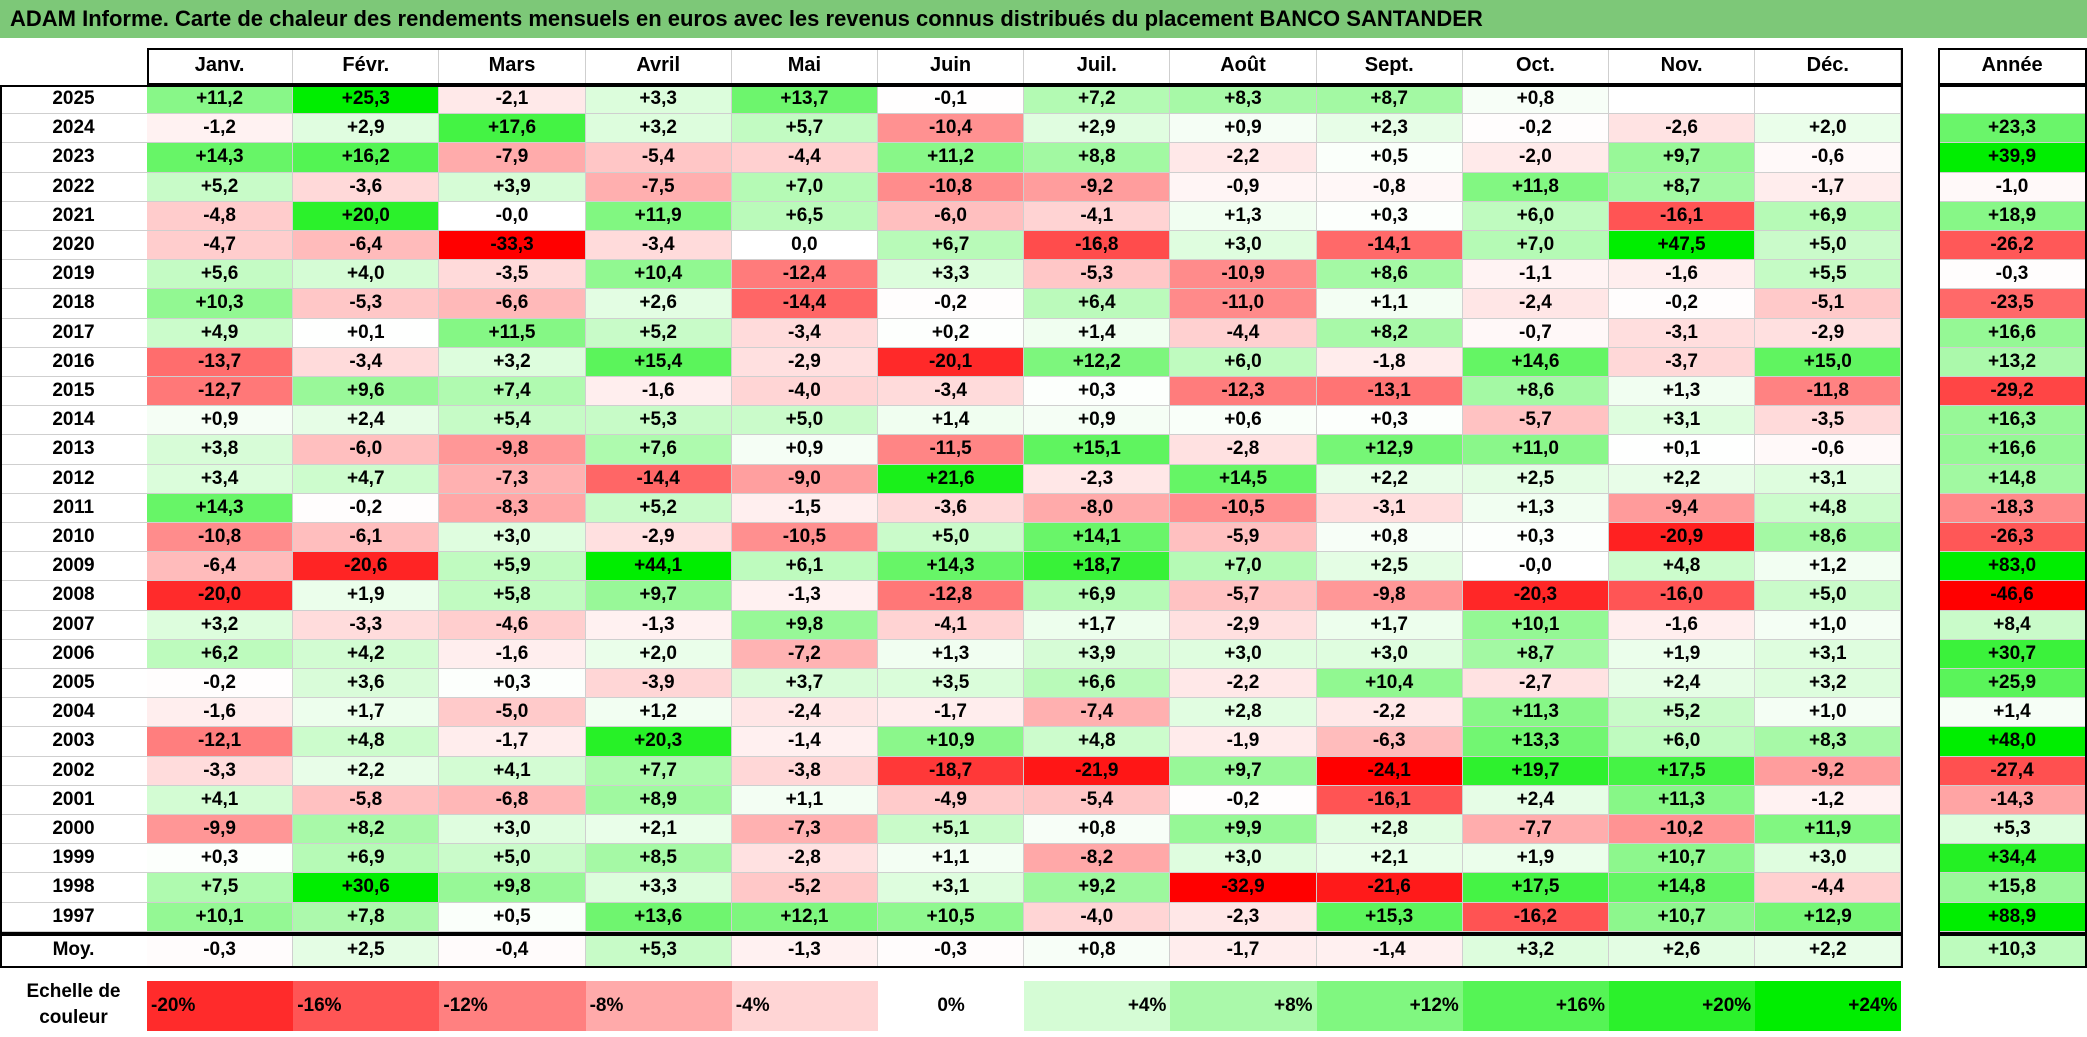 This screenshot has width=2087, height=1037. Describe the element at coordinates (658, 421) in the screenshot. I see `heatmap-cell: +5,3` at that location.